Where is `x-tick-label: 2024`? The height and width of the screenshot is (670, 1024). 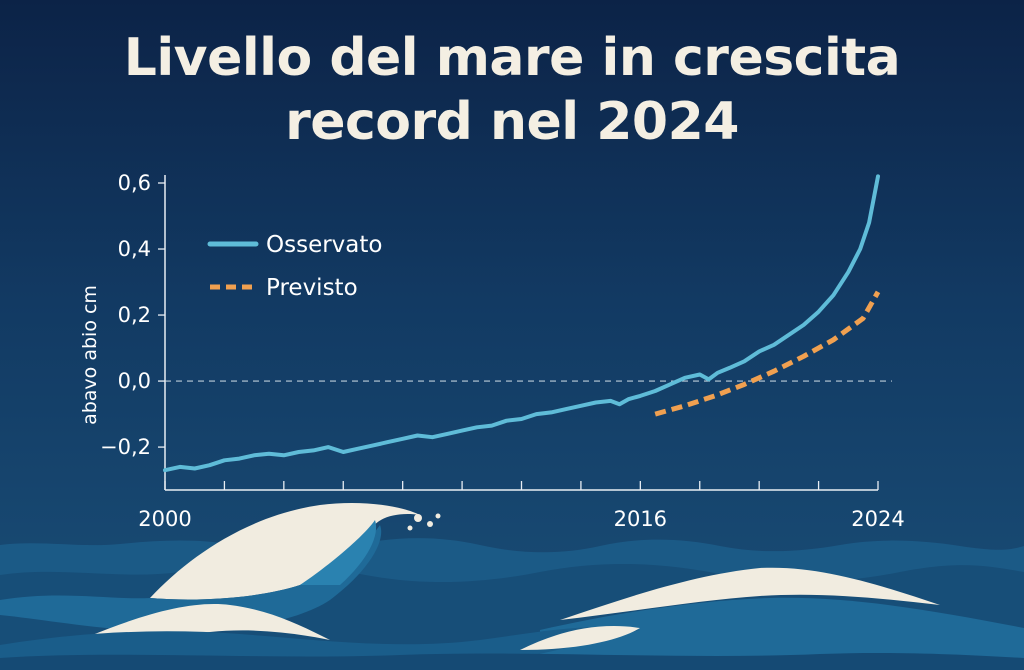
x-tick-label: 2024 is located at coordinates (877, 519).